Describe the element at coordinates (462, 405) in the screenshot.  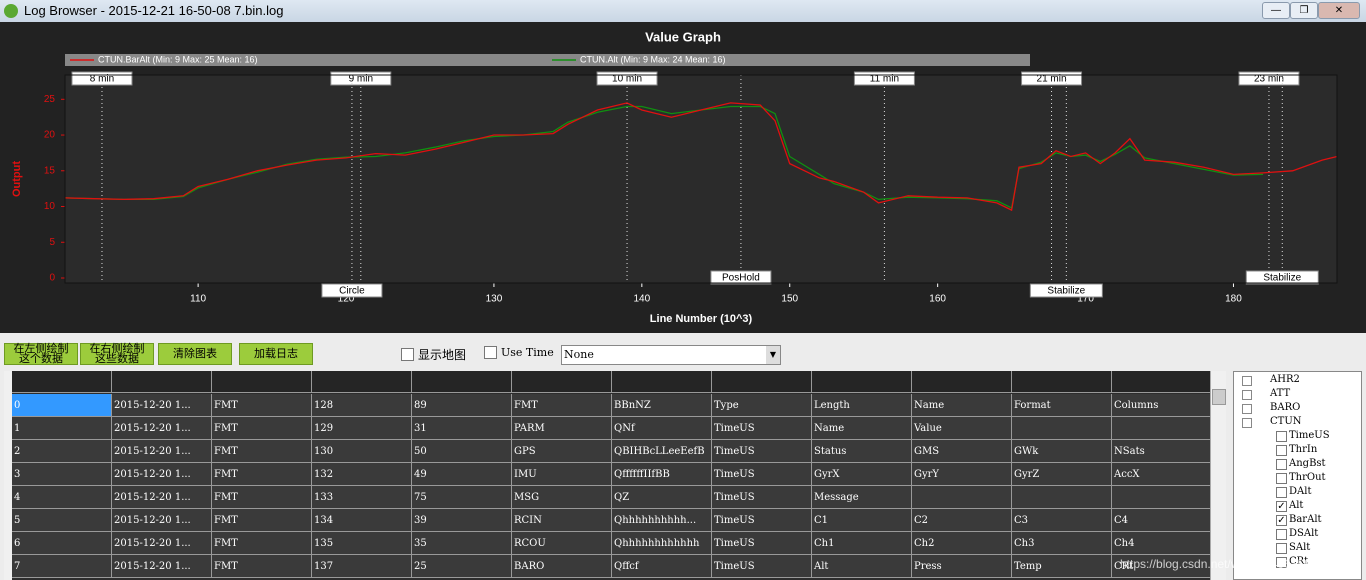
I see `table-cell: 89` at that location.